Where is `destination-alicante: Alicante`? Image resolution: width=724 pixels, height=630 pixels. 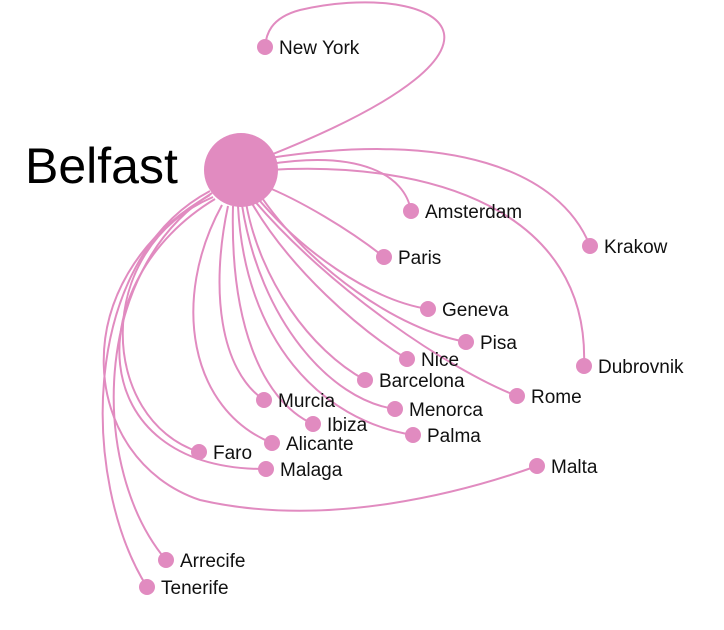 destination-alicante: Alicante is located at coordinates (309, 444).